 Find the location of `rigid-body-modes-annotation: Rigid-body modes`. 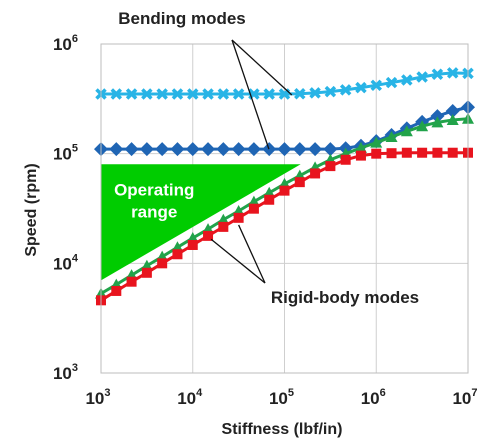

rigid-body-modes-annotation: Rigid-body modes is located at coordinates (345, 297).